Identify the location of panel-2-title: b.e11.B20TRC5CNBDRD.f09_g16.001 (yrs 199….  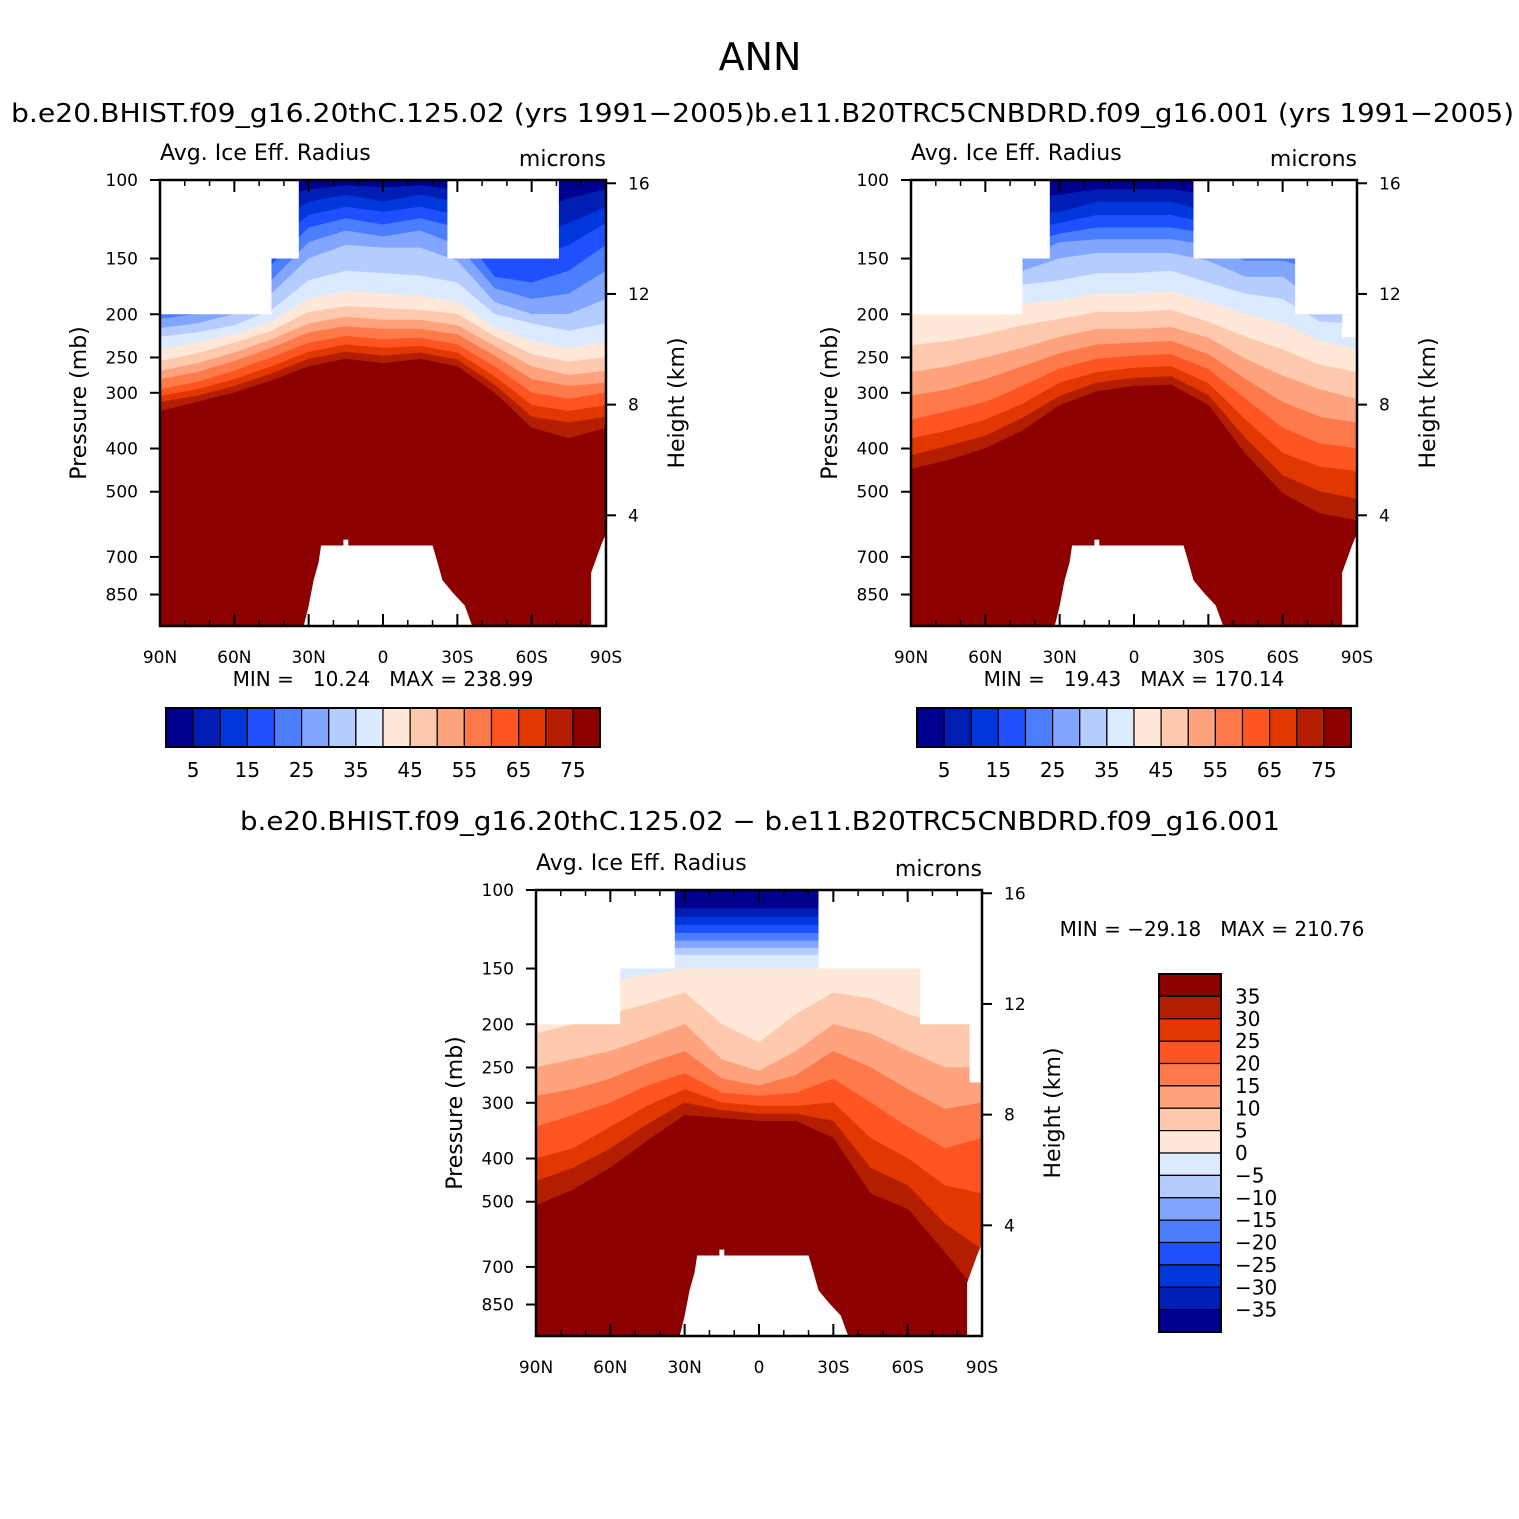
(1134, 114).